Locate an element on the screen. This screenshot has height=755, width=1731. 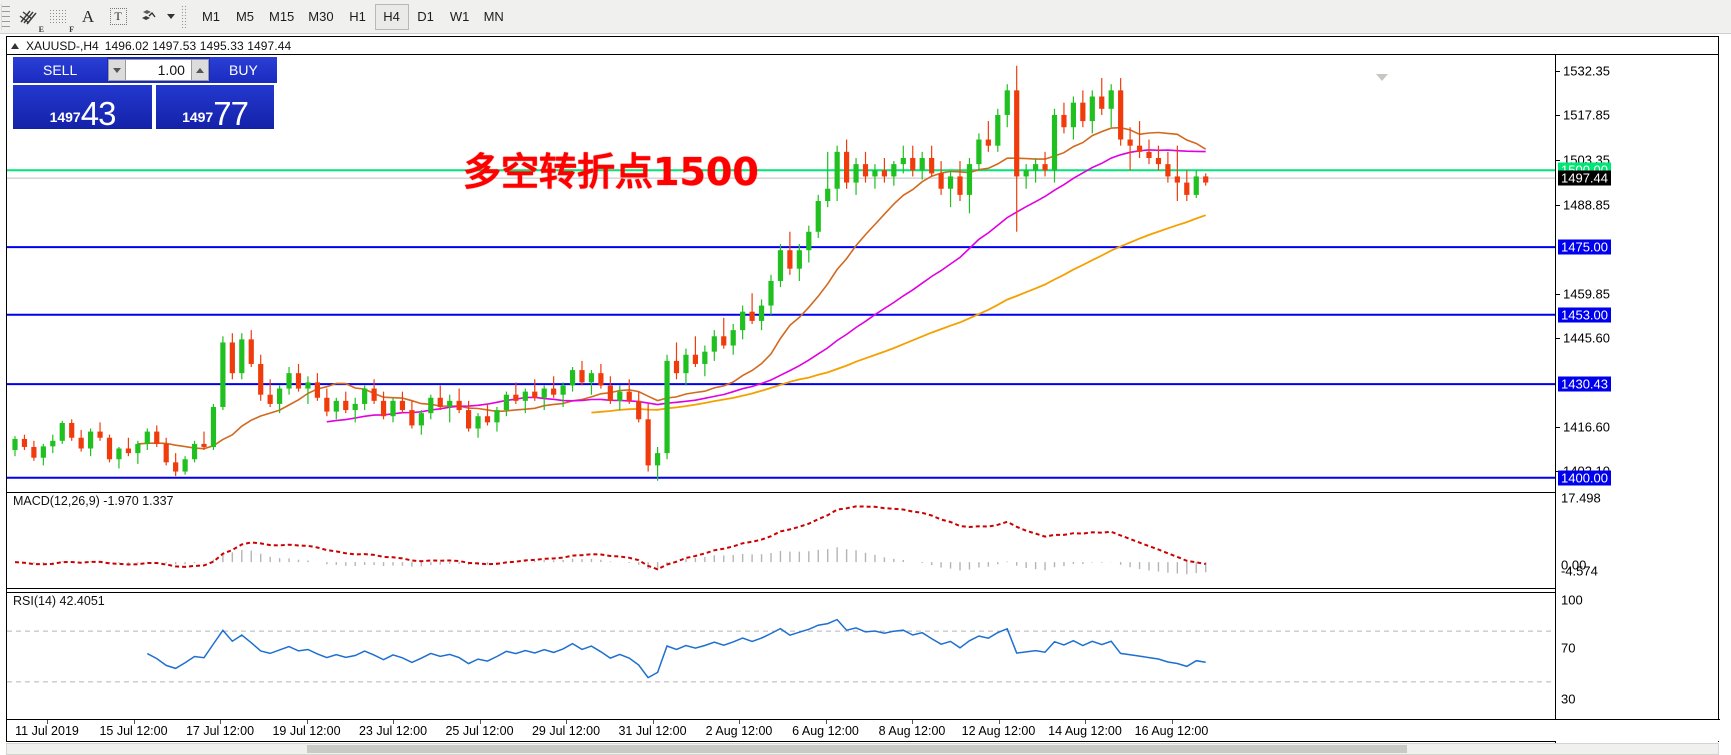
volume-input: 1.00 is located at coordinates (158, 70).